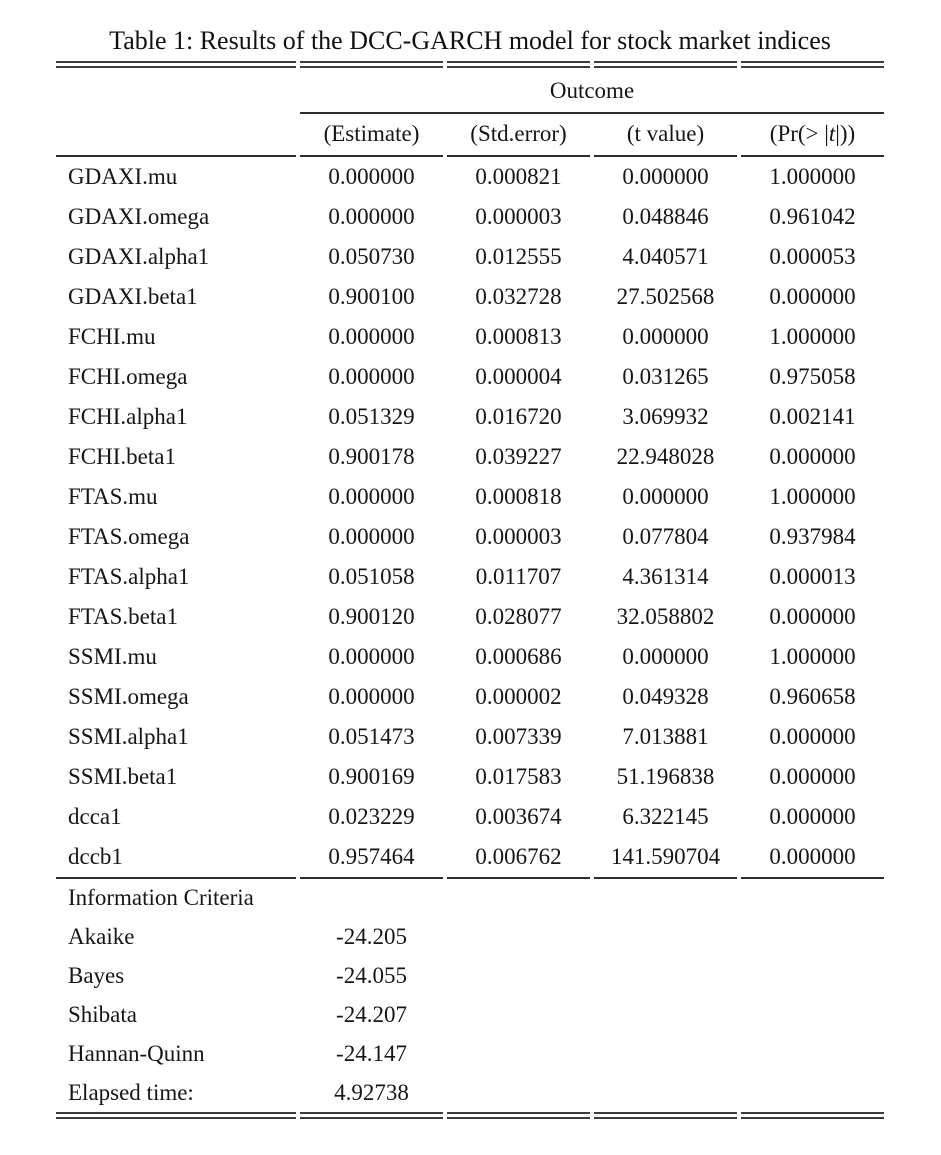  What do you see at coordinates (518, 696) in the screenshot?
I see `cell-value: 0.000002` at bounding box center [518, 696].